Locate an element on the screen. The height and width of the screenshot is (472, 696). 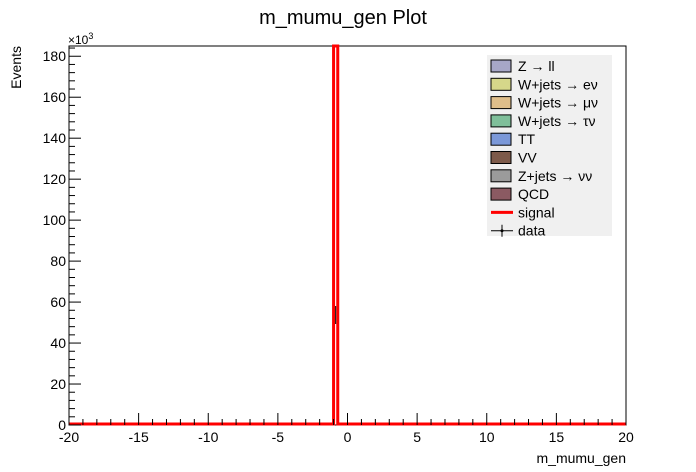
legend-label: VV is located at coordinates (527, 158).